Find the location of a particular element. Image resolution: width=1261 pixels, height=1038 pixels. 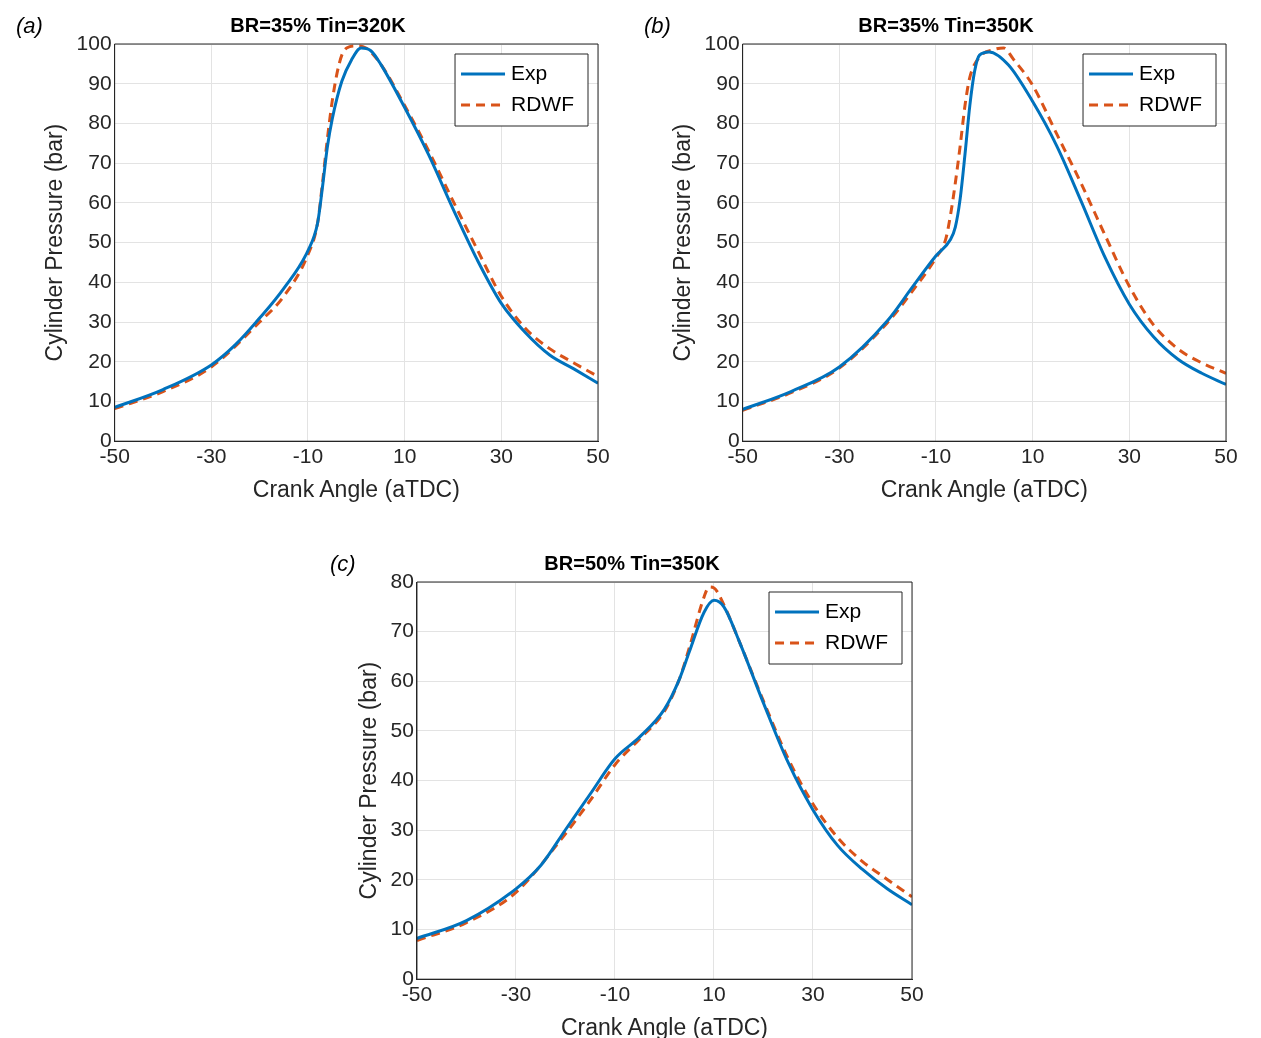

text: (a) is located at coordinates (29, 26).